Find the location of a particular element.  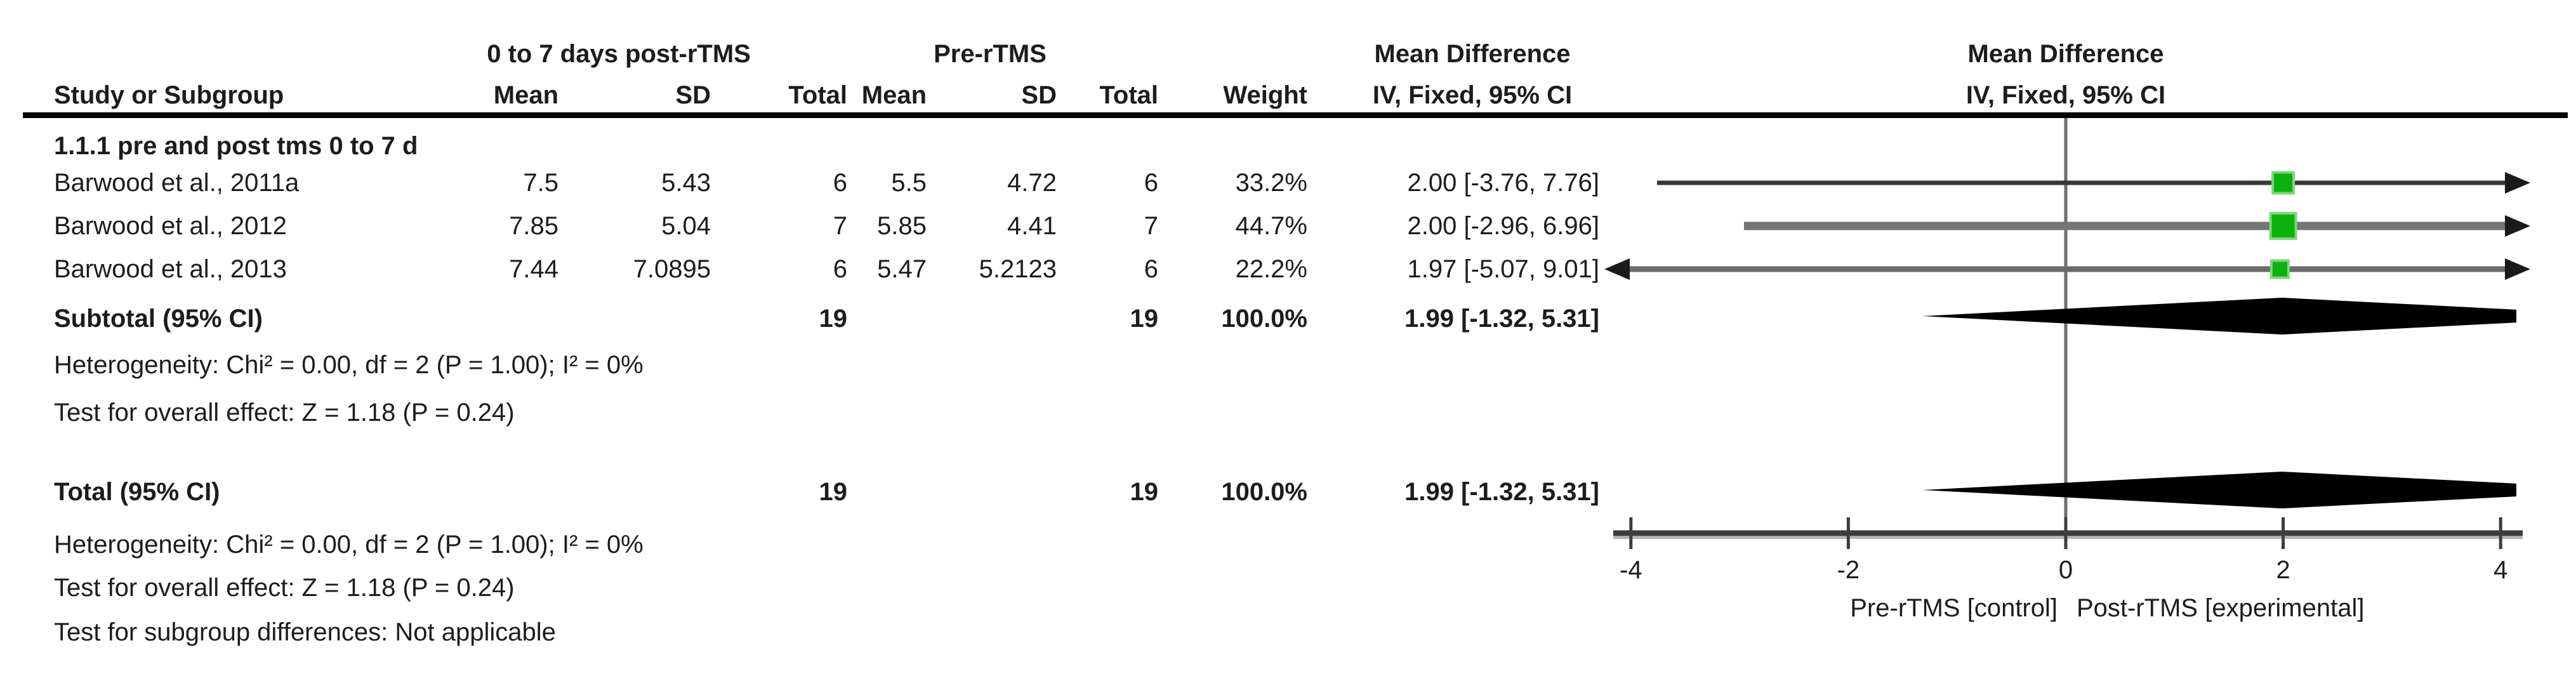

favours-experimental-label: Post-rTMS [experimental] is located at coordinates (2220, 608).